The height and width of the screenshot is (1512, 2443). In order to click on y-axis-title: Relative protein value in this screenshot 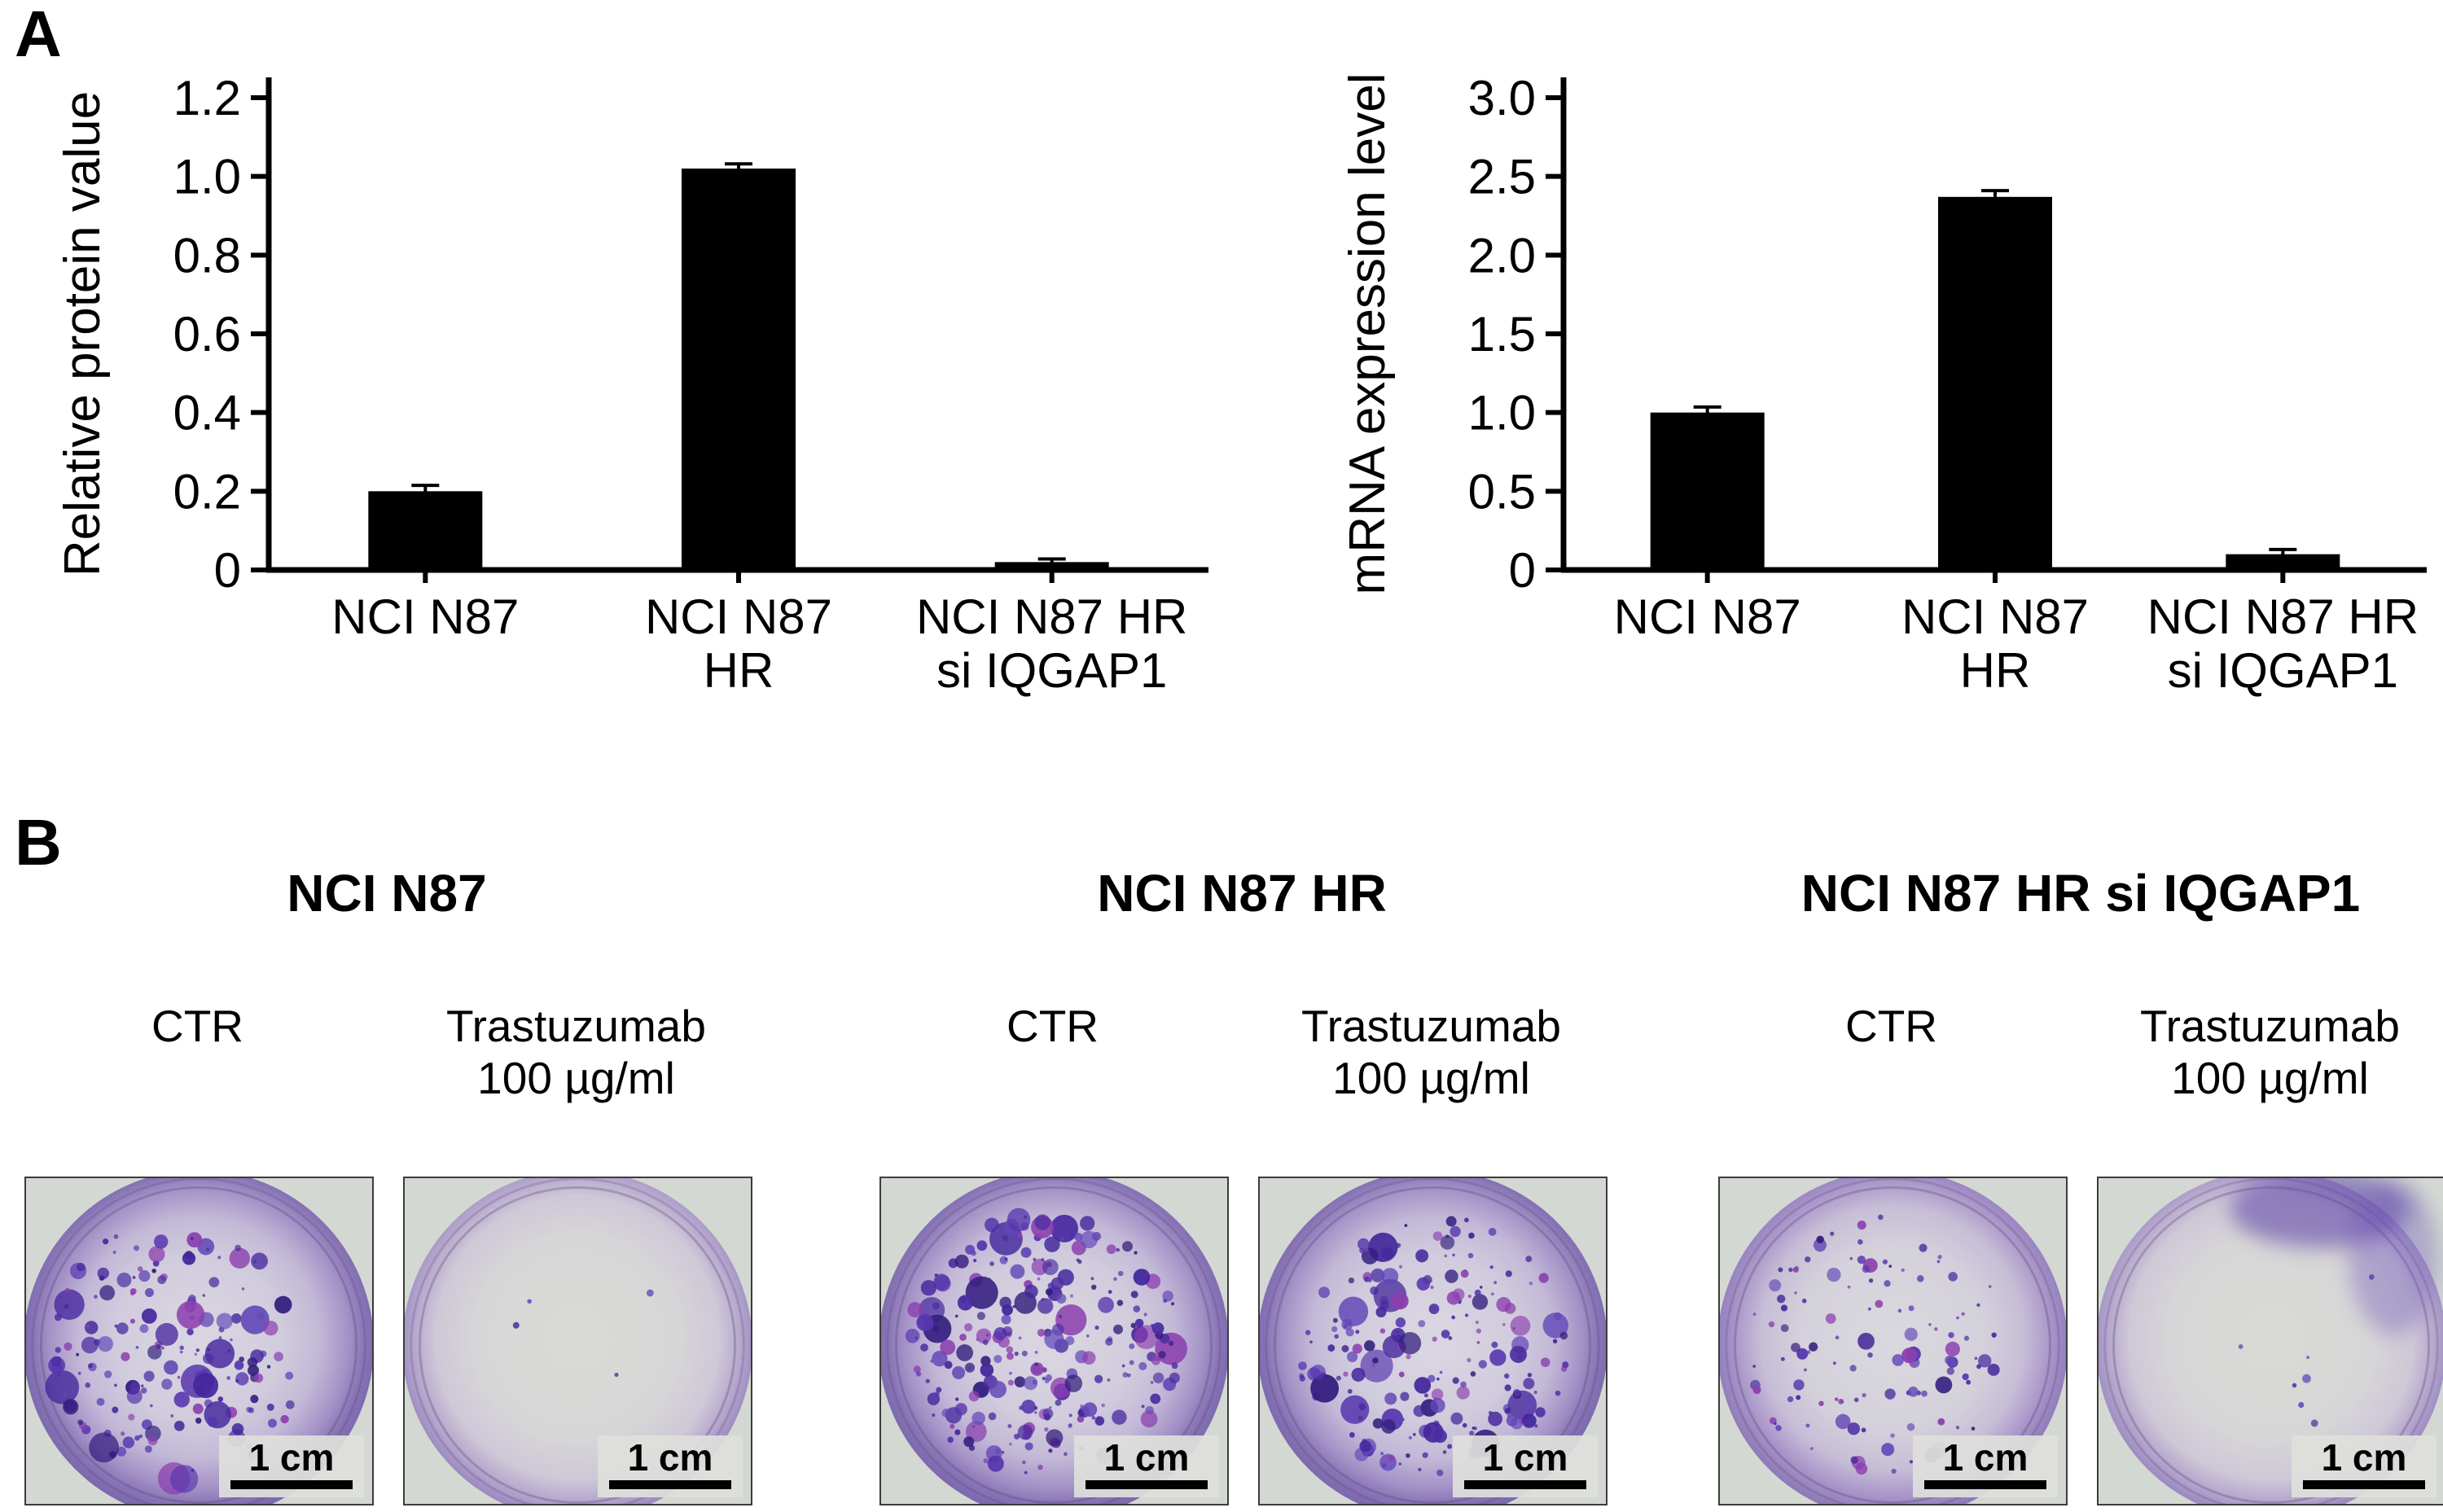, I will do `click(83, 333)`.